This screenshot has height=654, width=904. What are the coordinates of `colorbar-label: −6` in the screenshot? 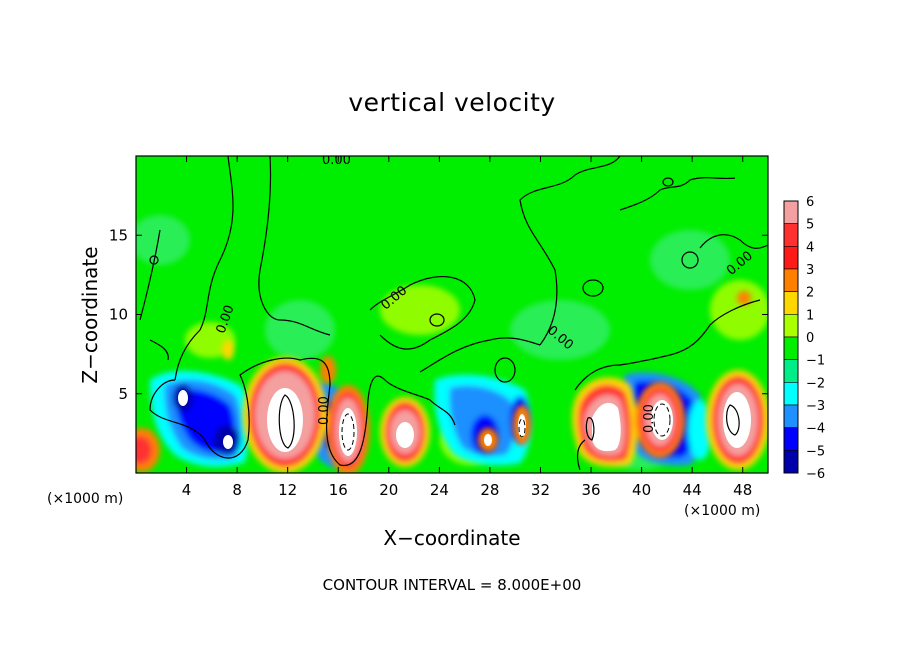 It's located at (815, 474).